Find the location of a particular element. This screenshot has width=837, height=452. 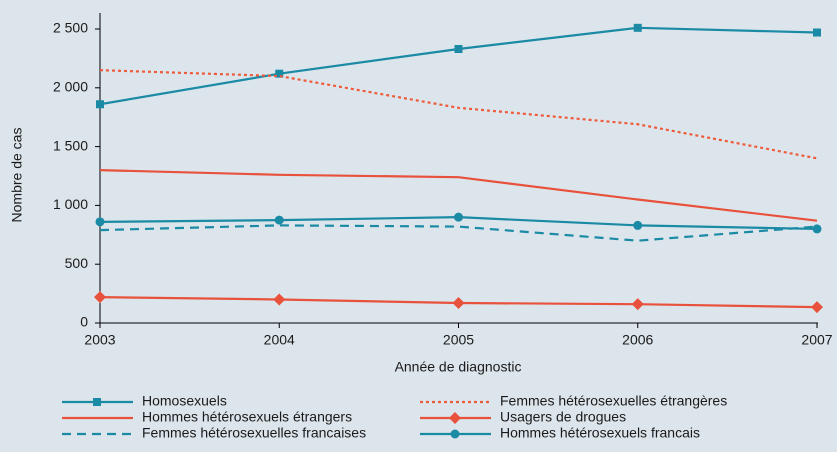

x-tick-label: 2005 is located at coordinates (458, 340).